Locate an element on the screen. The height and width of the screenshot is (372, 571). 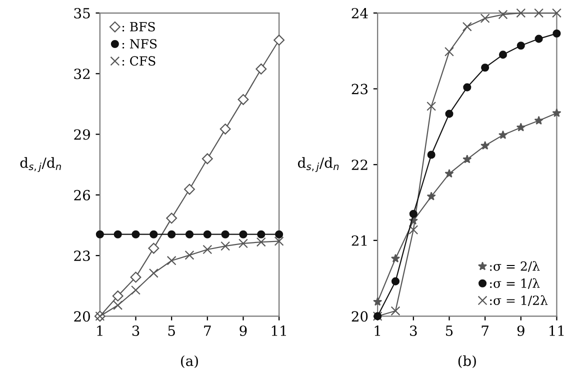
legend-label: : NFS is located at coordinates (139, 44).